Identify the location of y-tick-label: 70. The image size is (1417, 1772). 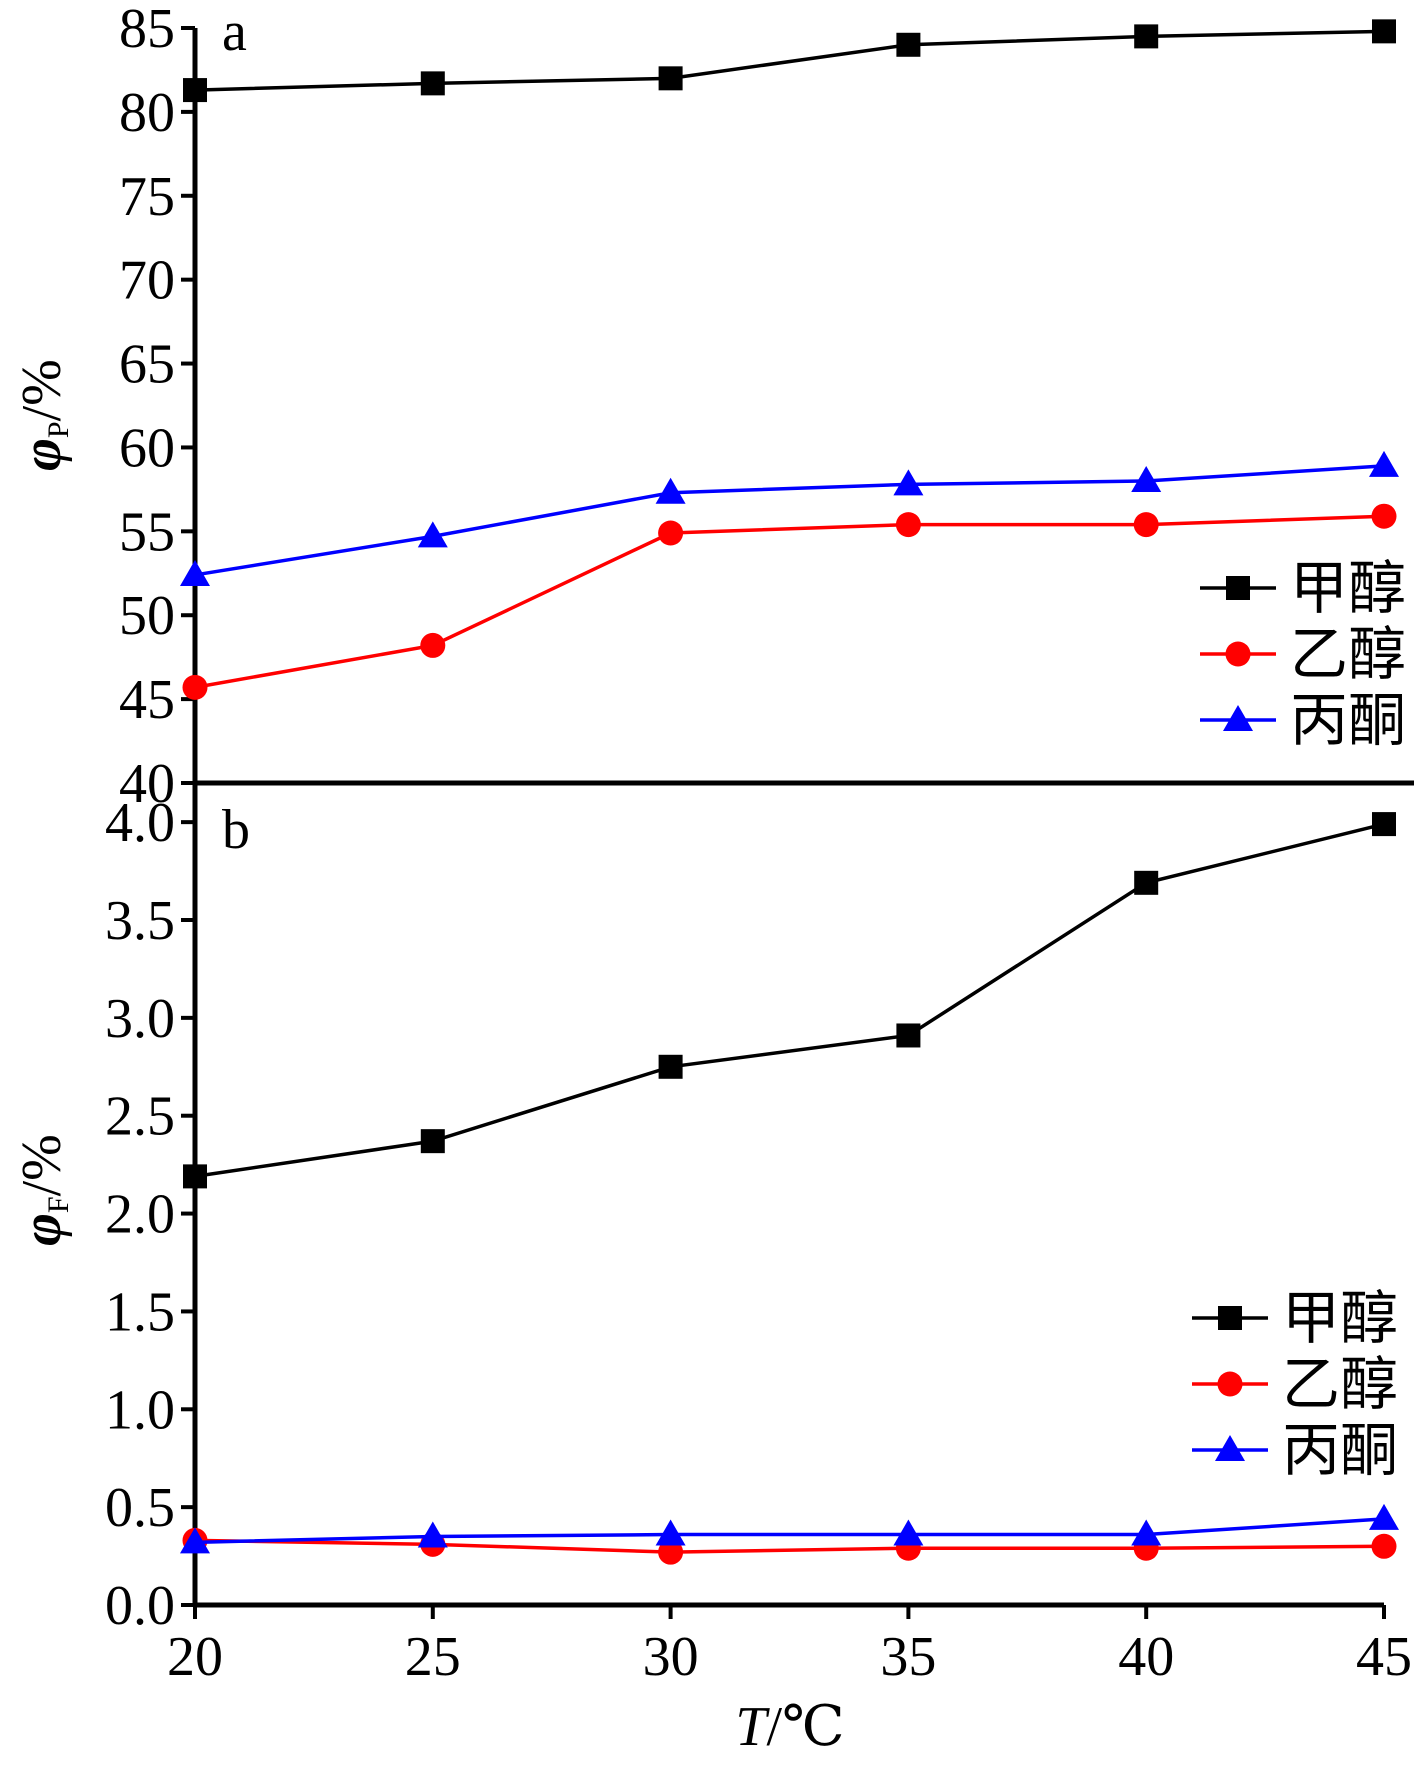
(147, 281).